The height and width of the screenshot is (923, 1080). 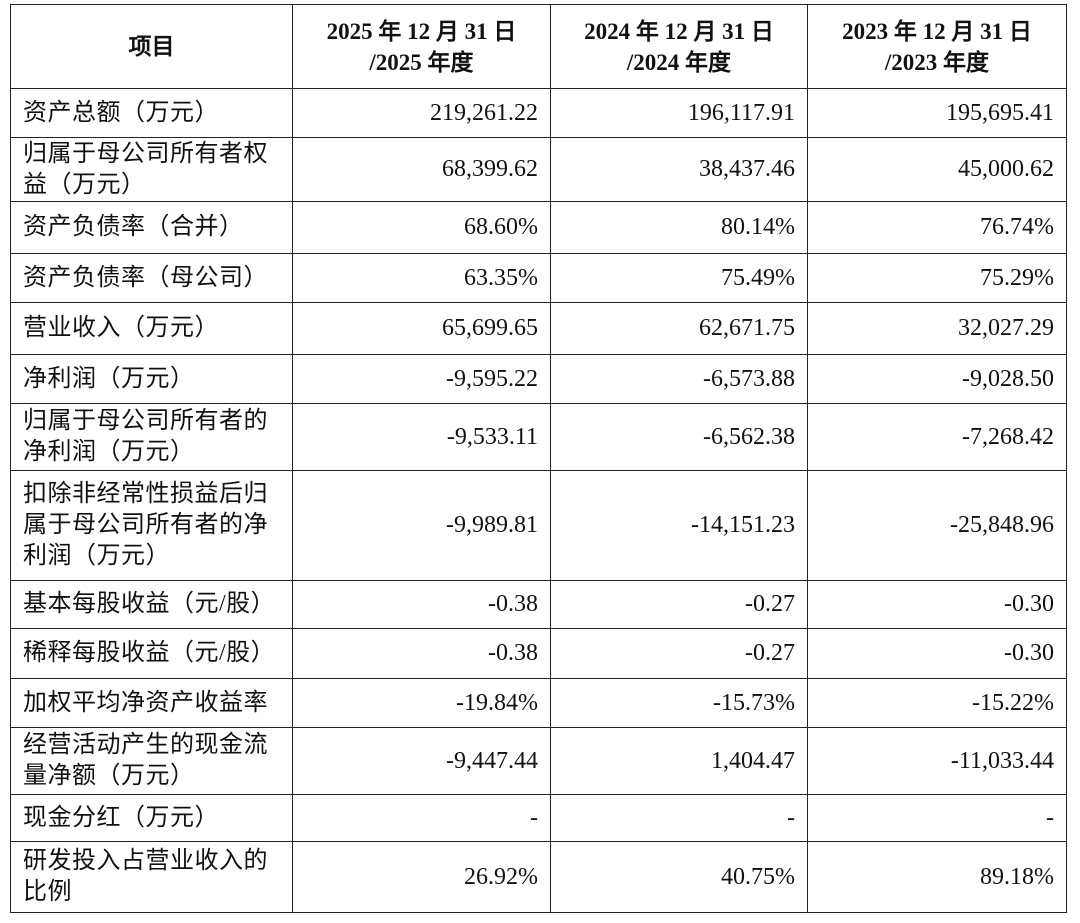 I want to click on row-label: 资产总额（万元）, so click(x=151, y=113).